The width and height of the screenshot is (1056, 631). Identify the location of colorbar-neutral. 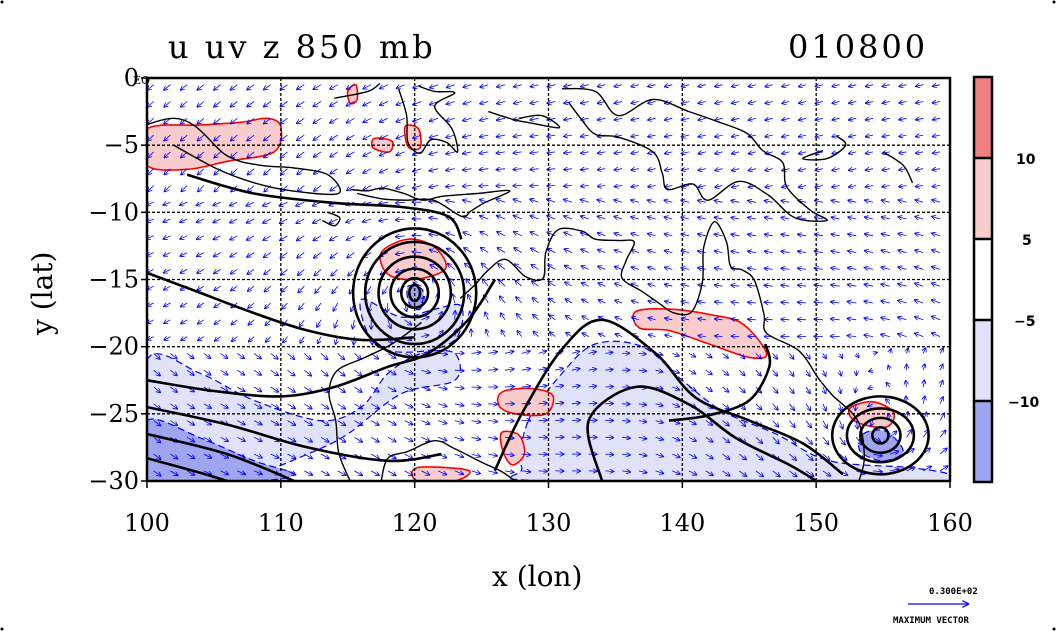
(983, 279).